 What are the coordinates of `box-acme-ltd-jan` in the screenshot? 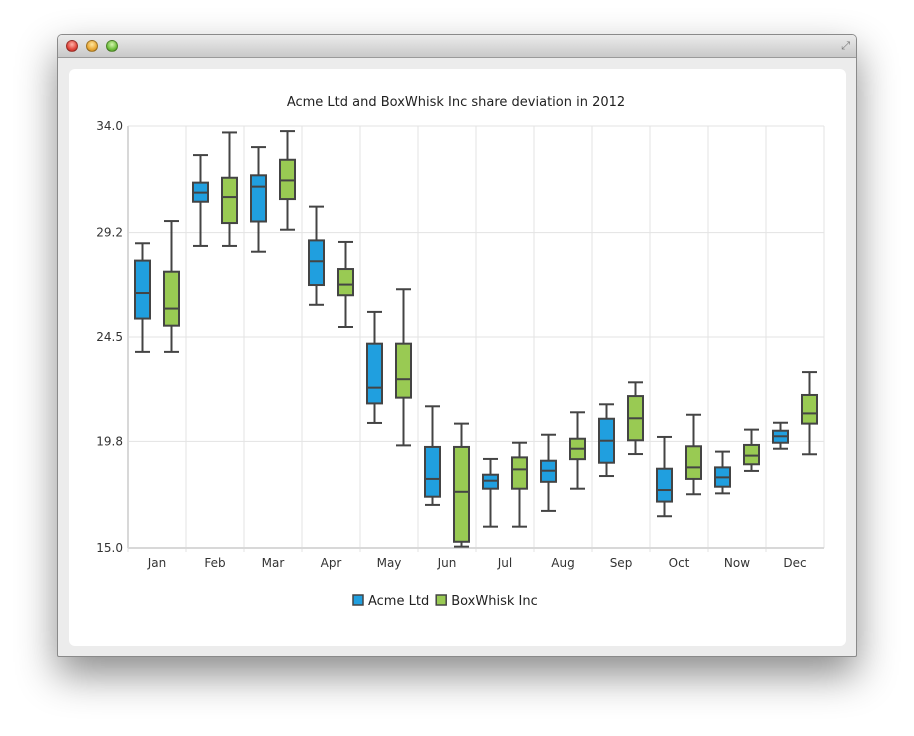 It's located at (142, 297).